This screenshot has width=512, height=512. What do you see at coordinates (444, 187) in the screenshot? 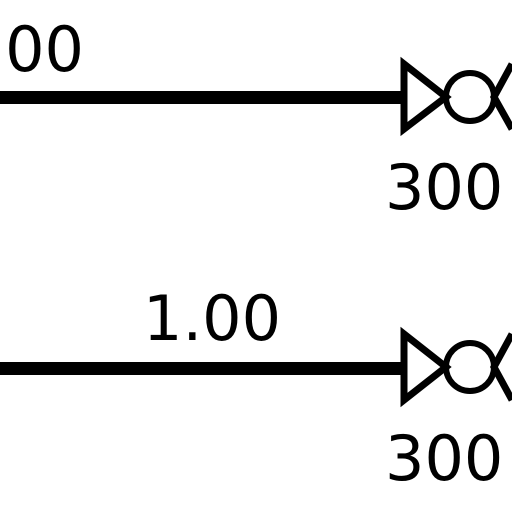
I see `valve-label-1: 300` at bounding box center [444, 187].